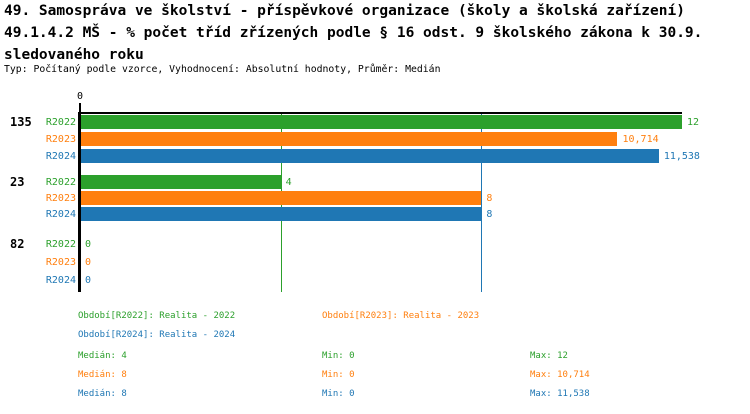 Image resolution: width=750 pixels, height=414 pixels. I want to click on stat-median-R2022: Medián: 4, so click(102, 356).